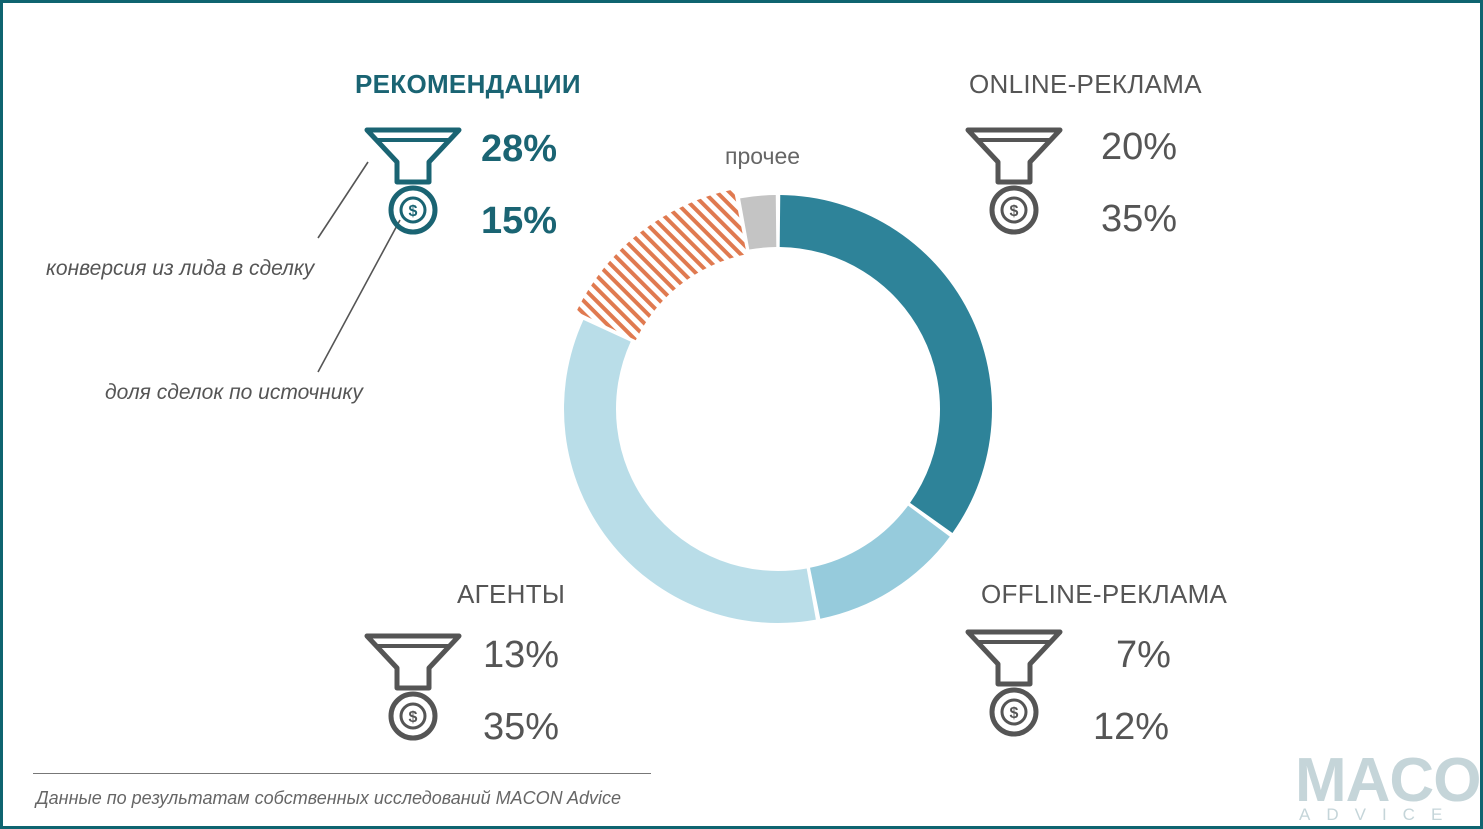 This screenshot has height=829, width=1483. What do you see at coordinates (1139, 219) in the screenshot?
I see `online-ads-share: 35%` at bounding box center [1139, 219].